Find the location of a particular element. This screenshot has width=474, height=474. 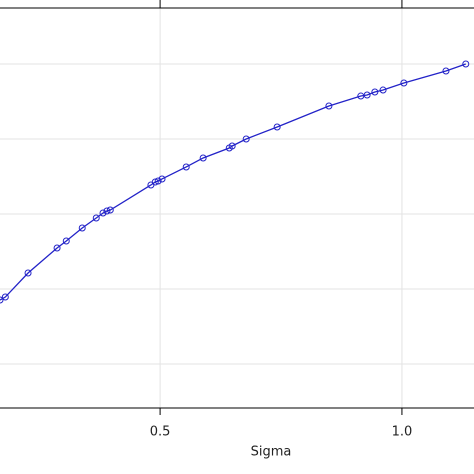

x-tick-label: 0.5 is located at coordinates (160, 432).